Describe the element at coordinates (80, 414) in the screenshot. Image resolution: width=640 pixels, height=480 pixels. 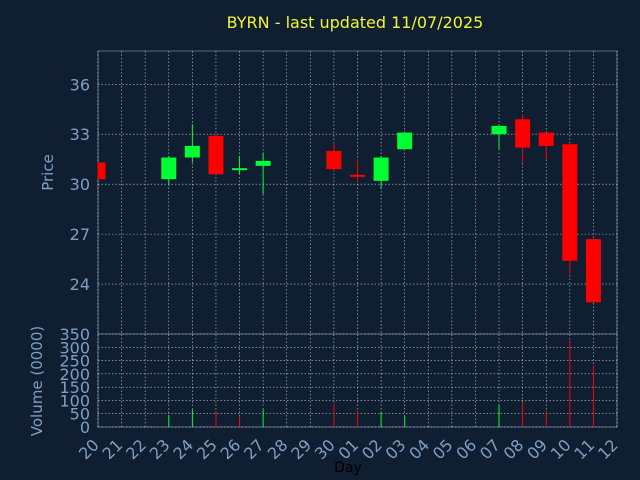
I see `volume-tick-label: 50` at that location.